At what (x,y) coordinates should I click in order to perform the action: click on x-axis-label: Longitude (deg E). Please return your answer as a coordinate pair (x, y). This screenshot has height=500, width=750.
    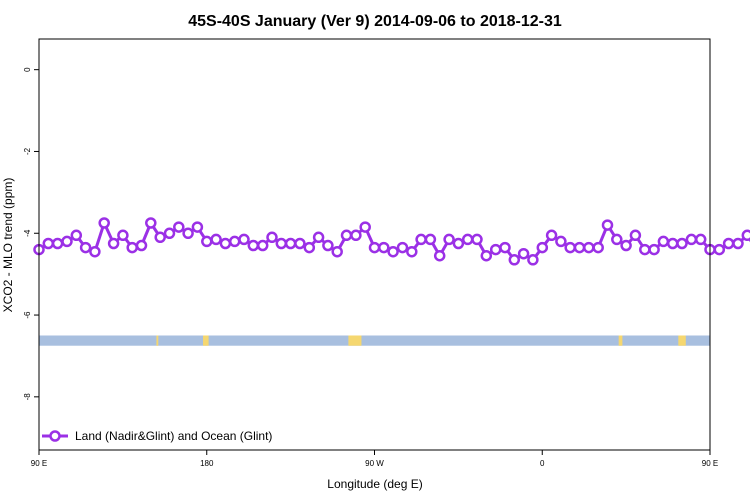
    Looking at the image, I should click on (374, 484).